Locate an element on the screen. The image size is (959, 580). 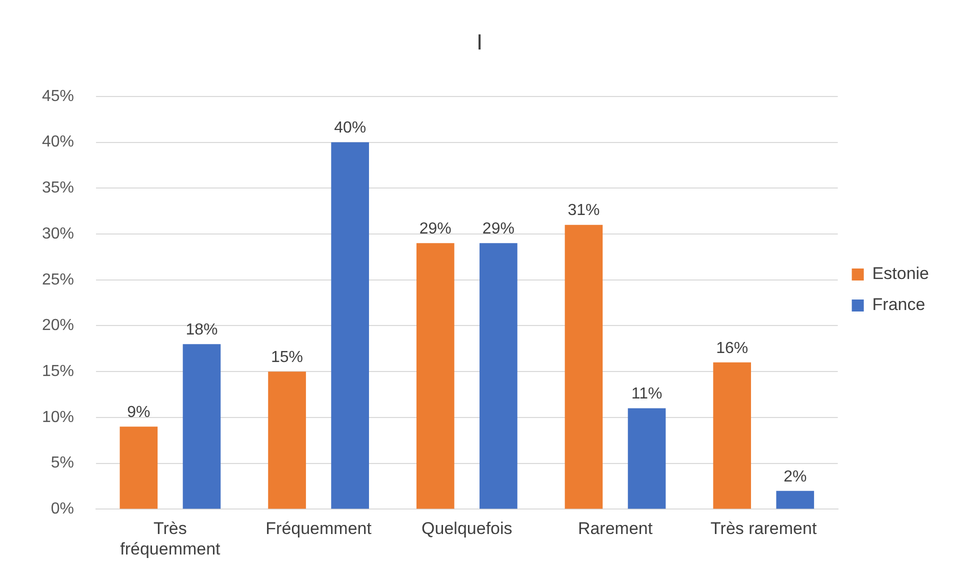
y-tick-label: 40% is located at coordinates (58, 142).